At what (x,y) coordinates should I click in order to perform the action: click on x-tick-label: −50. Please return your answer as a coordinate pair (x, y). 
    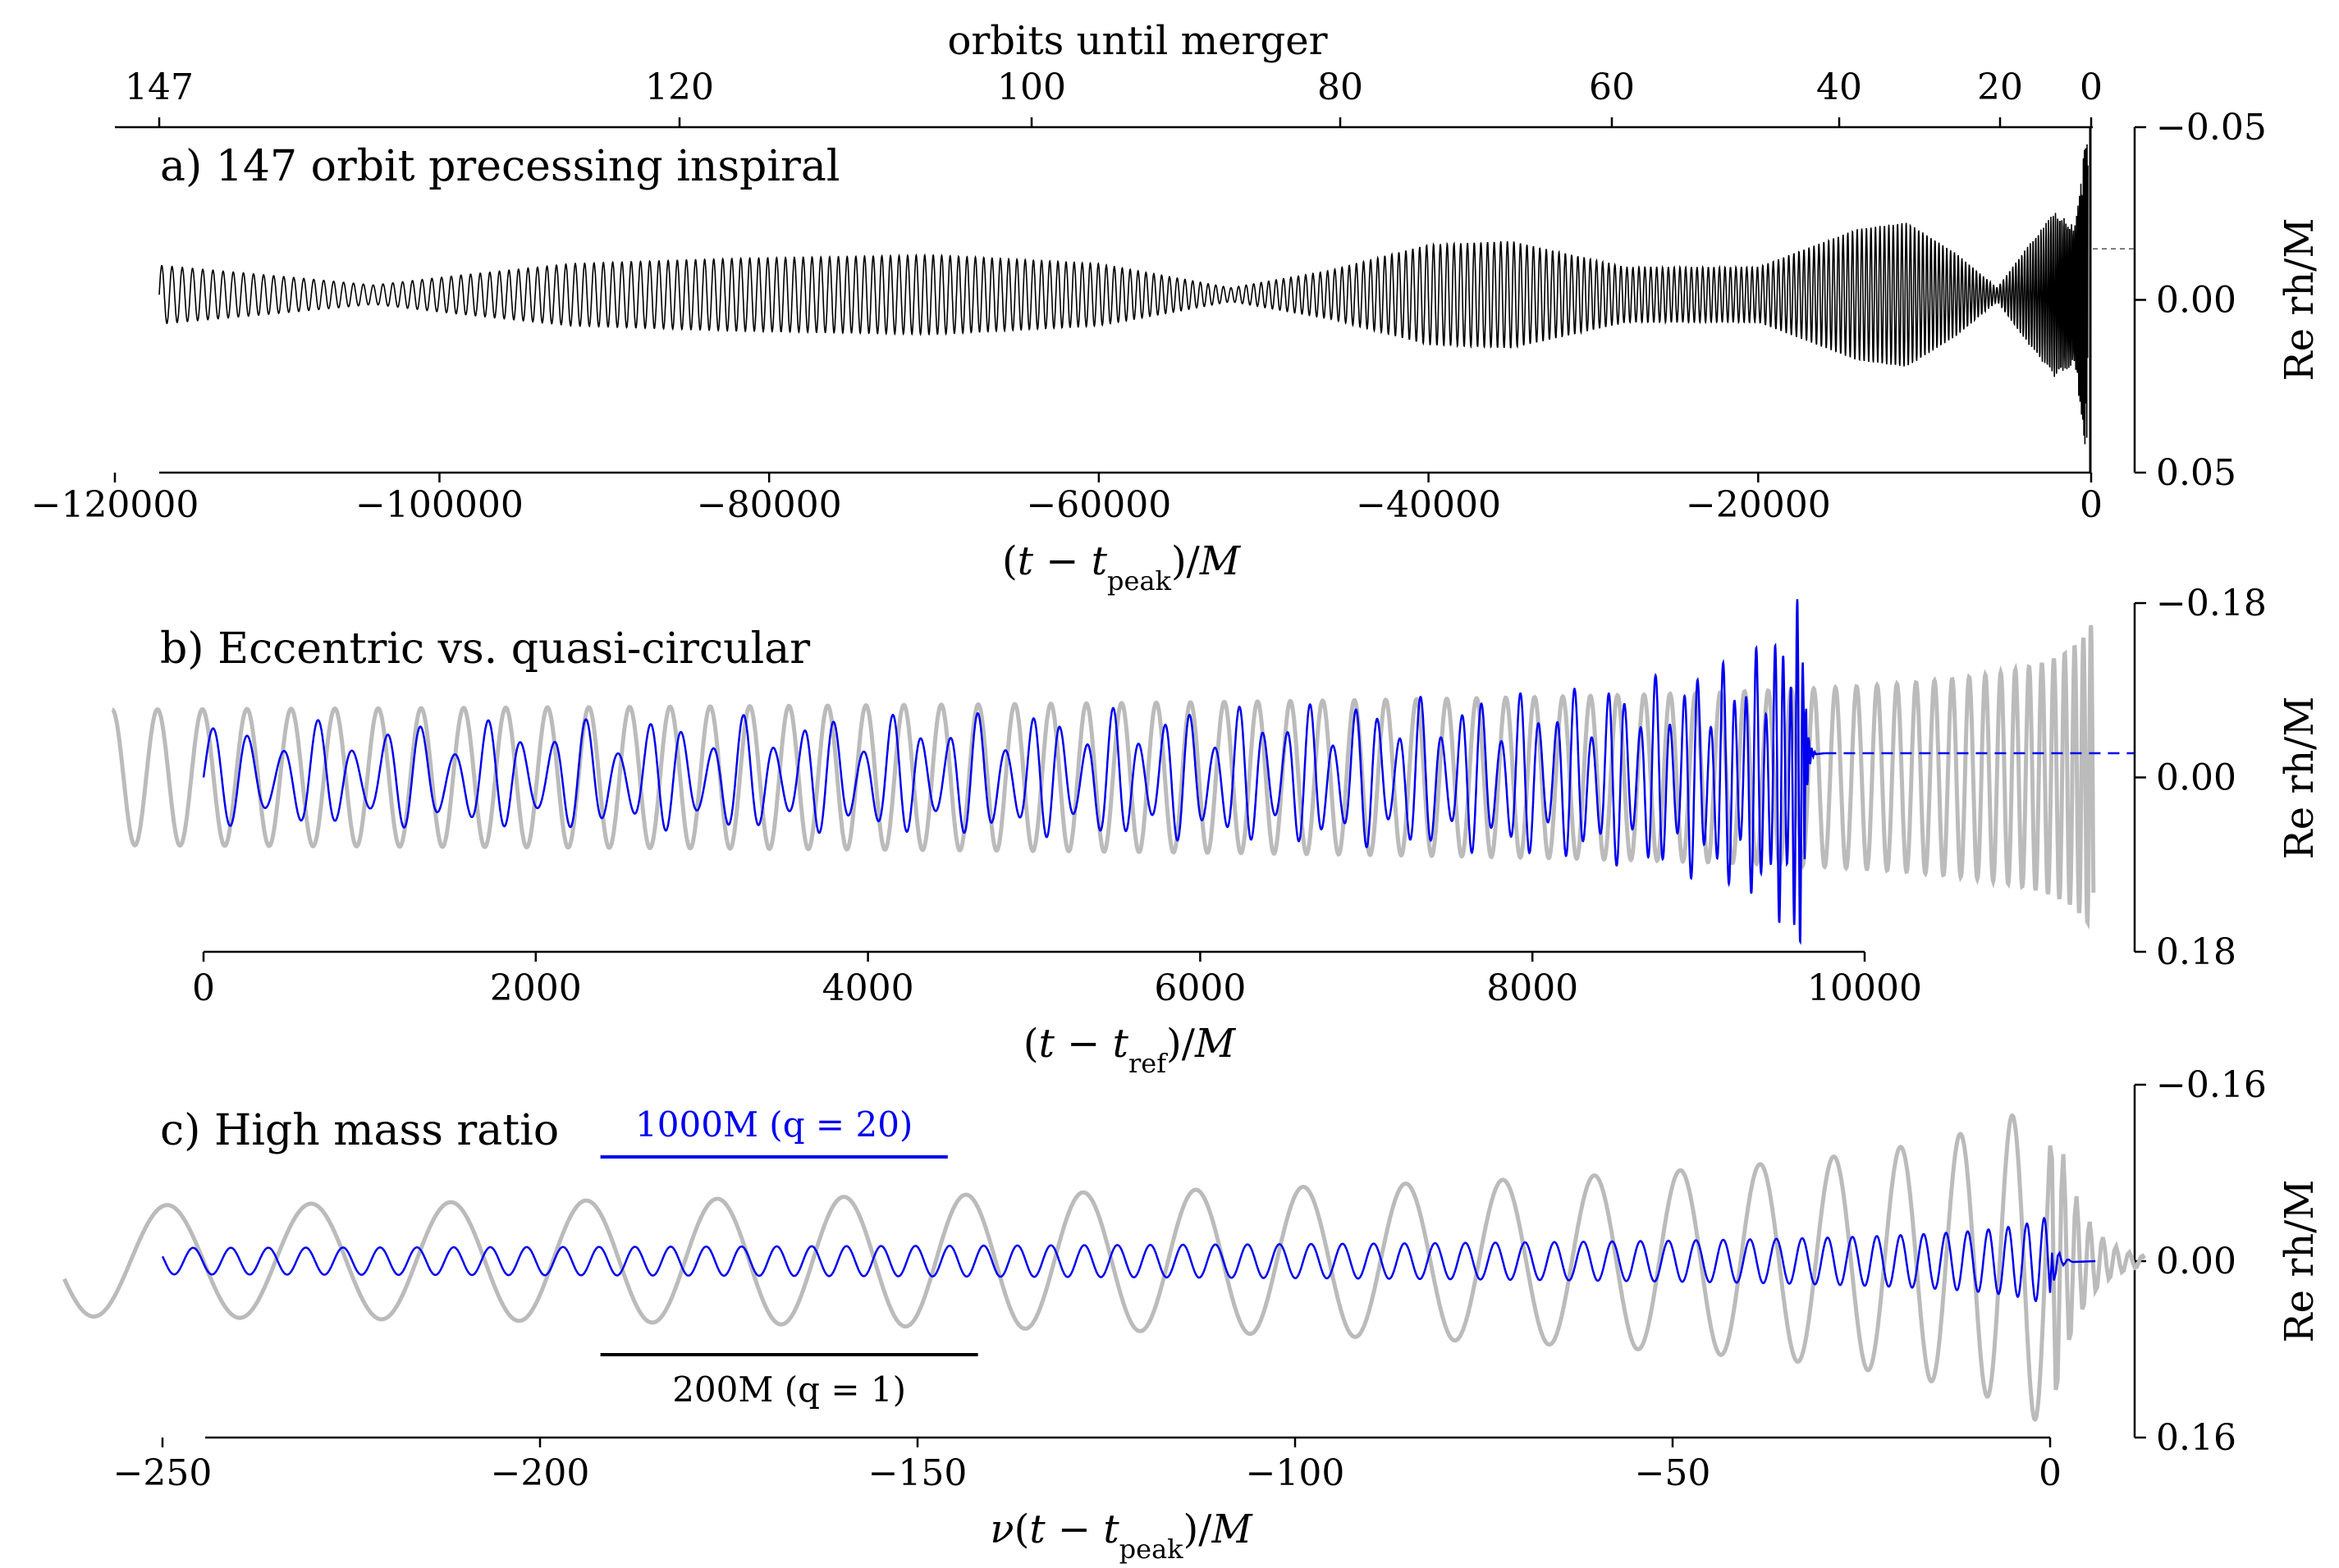
    Looking at the image, I should click on (1673, 1473).